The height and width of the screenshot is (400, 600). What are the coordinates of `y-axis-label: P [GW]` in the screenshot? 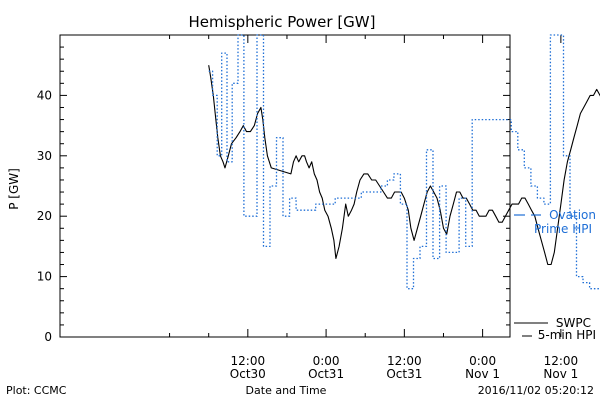 It's located at (14, 189).